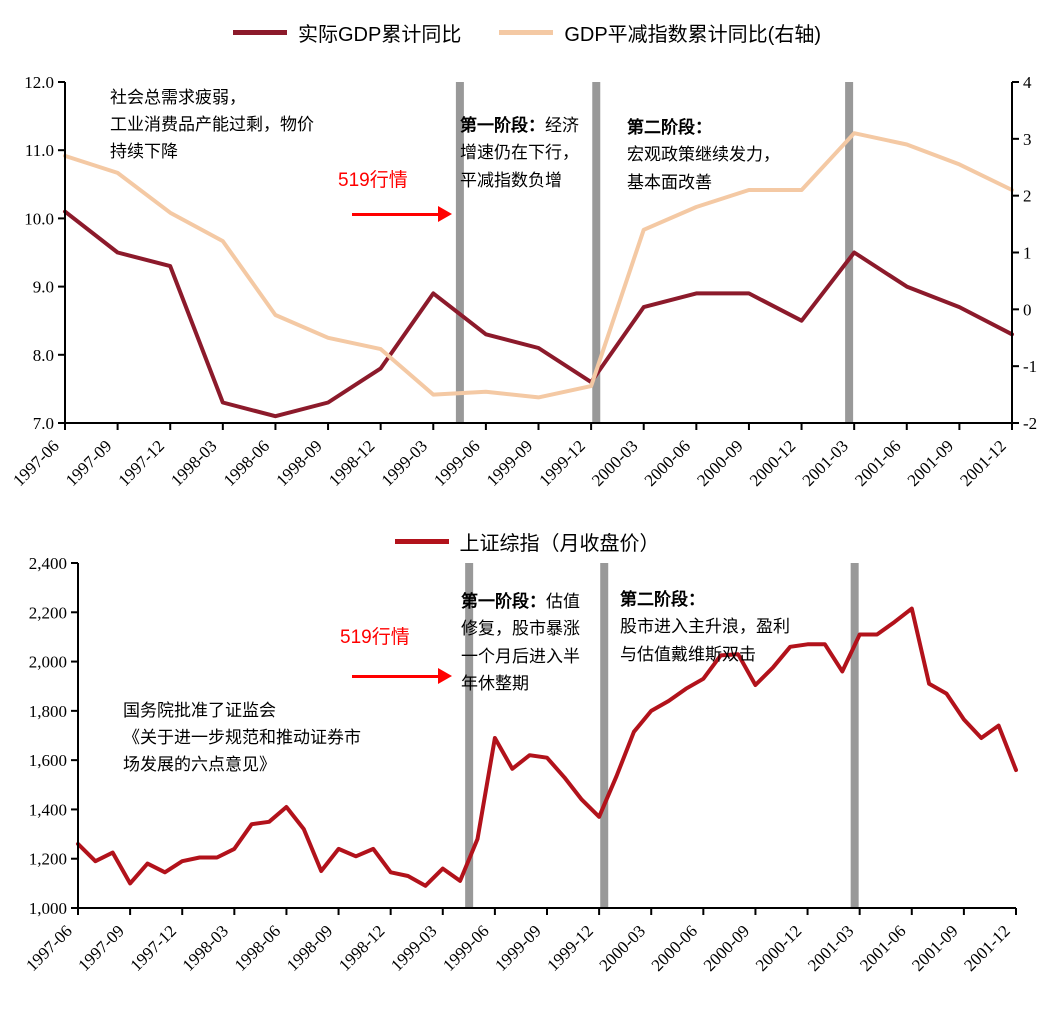 This screenshot has width=1054, height=1013. I want to click on legend-label-real-gdp: 实际GDP累计同比, so click(379, 35).